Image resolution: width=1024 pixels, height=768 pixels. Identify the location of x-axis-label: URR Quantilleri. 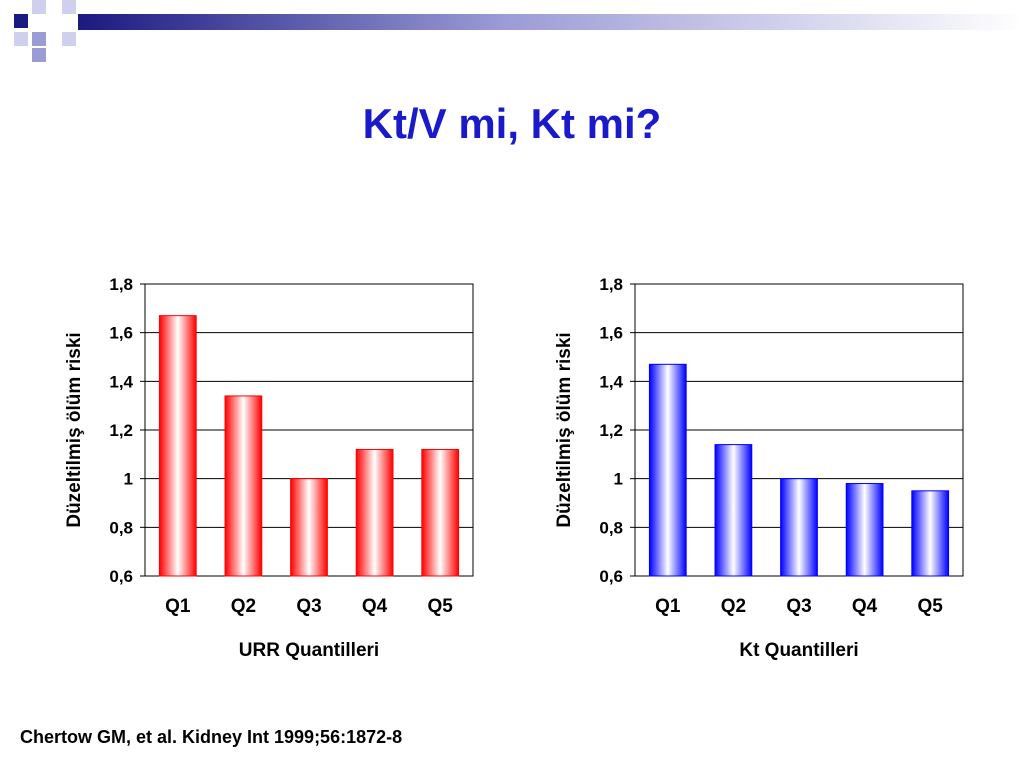
(309, 650).